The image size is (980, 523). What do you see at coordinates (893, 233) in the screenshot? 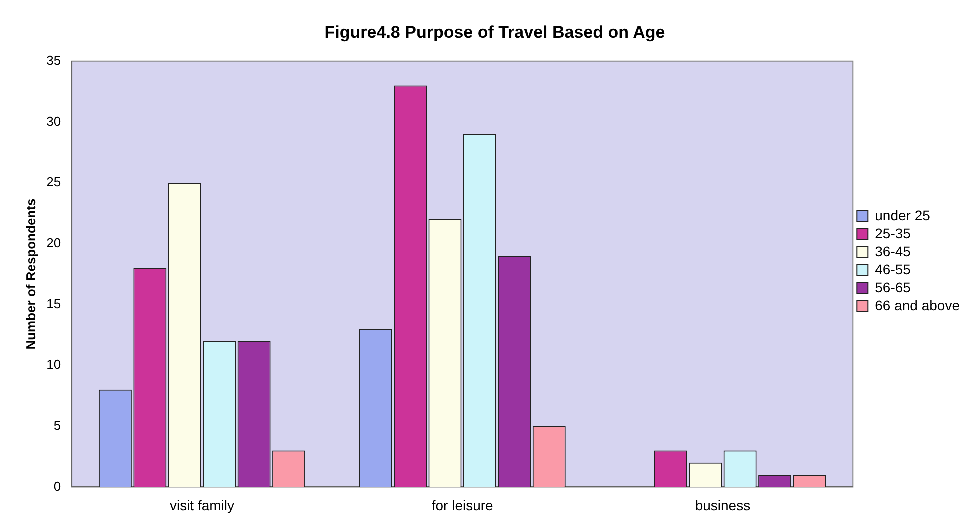
I see `legend-label: 25-35` at bounding box center [893, 233].